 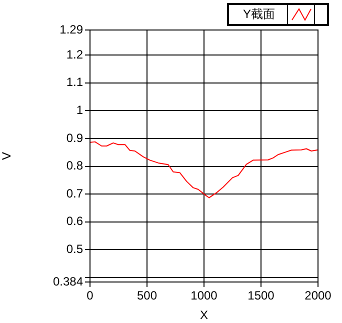 I want to click on y-tick-label: 0.384, so click(x=68, y=281).